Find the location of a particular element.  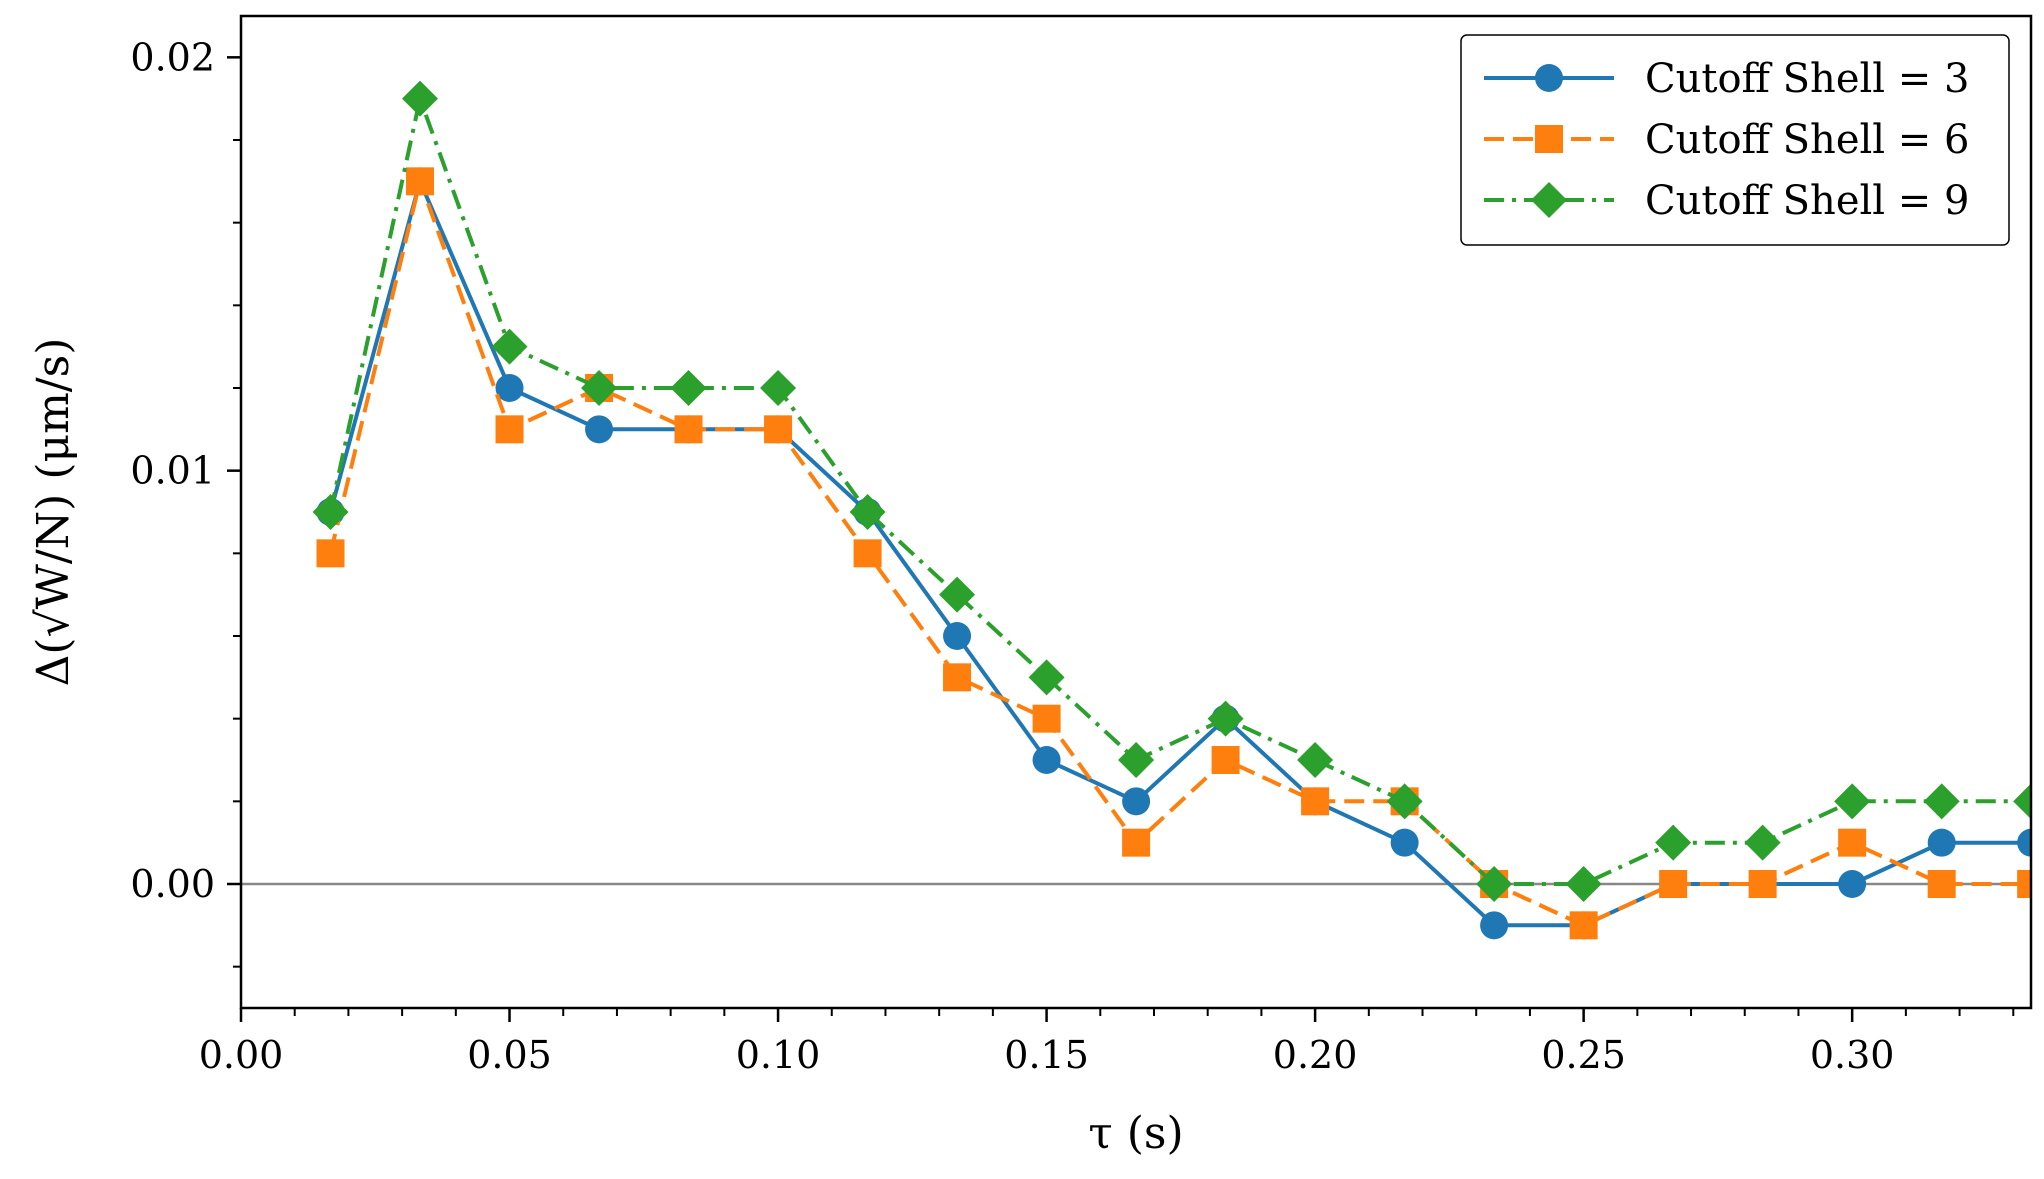

y-axis-label: Δ(√W/N) (μm/s) is located at coordinates (53, 512).